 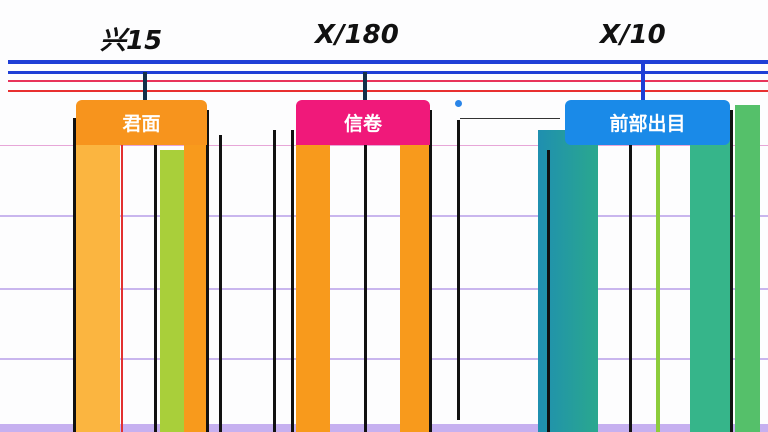 I want to click on connector-line, so click(x=510, y=118).